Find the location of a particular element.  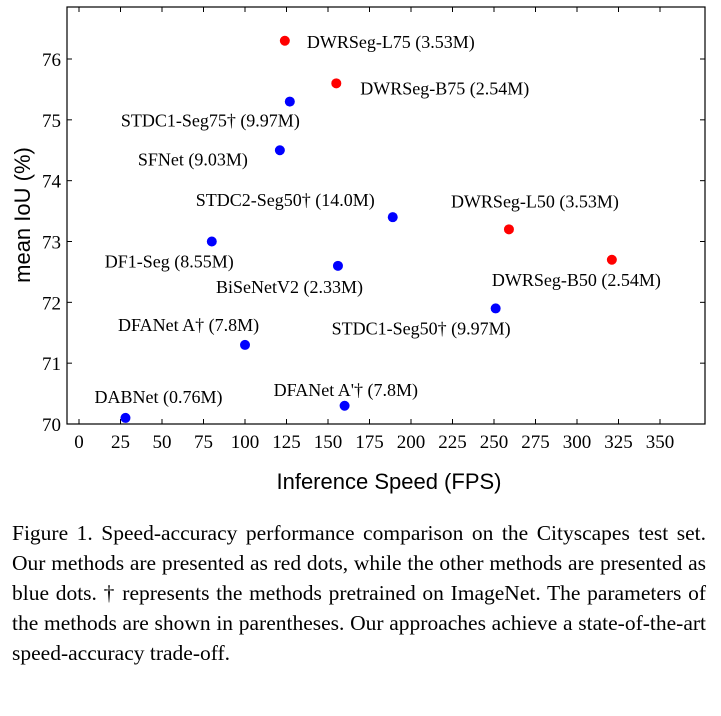

x-tick-label: 175 is located at coordinates (369, 442).